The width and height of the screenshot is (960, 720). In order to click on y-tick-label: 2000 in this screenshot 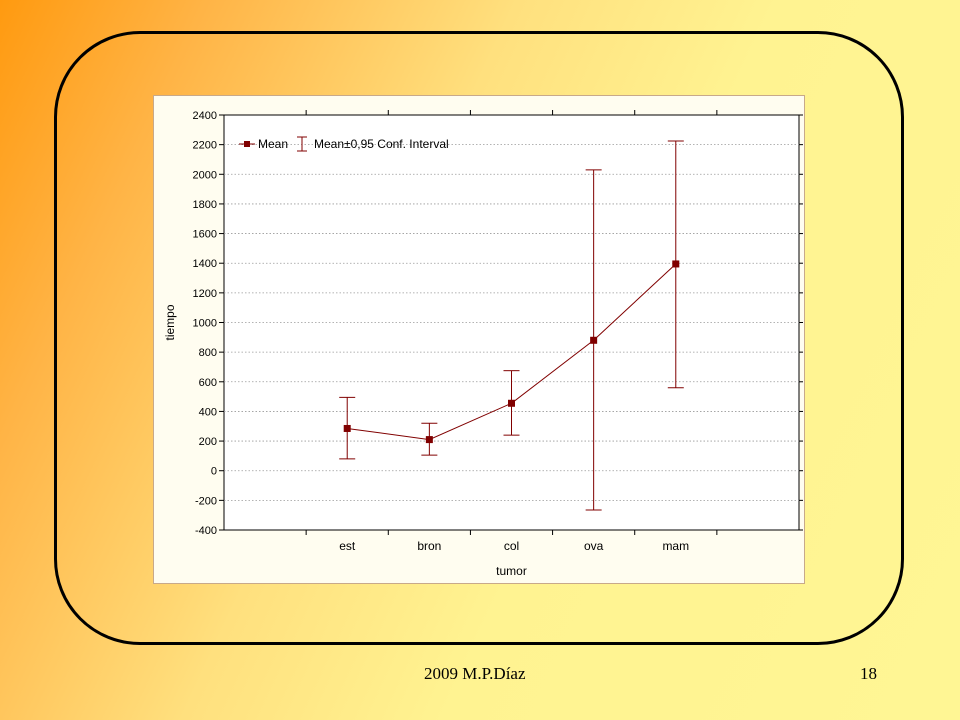, I will do `click(205, 175)`.